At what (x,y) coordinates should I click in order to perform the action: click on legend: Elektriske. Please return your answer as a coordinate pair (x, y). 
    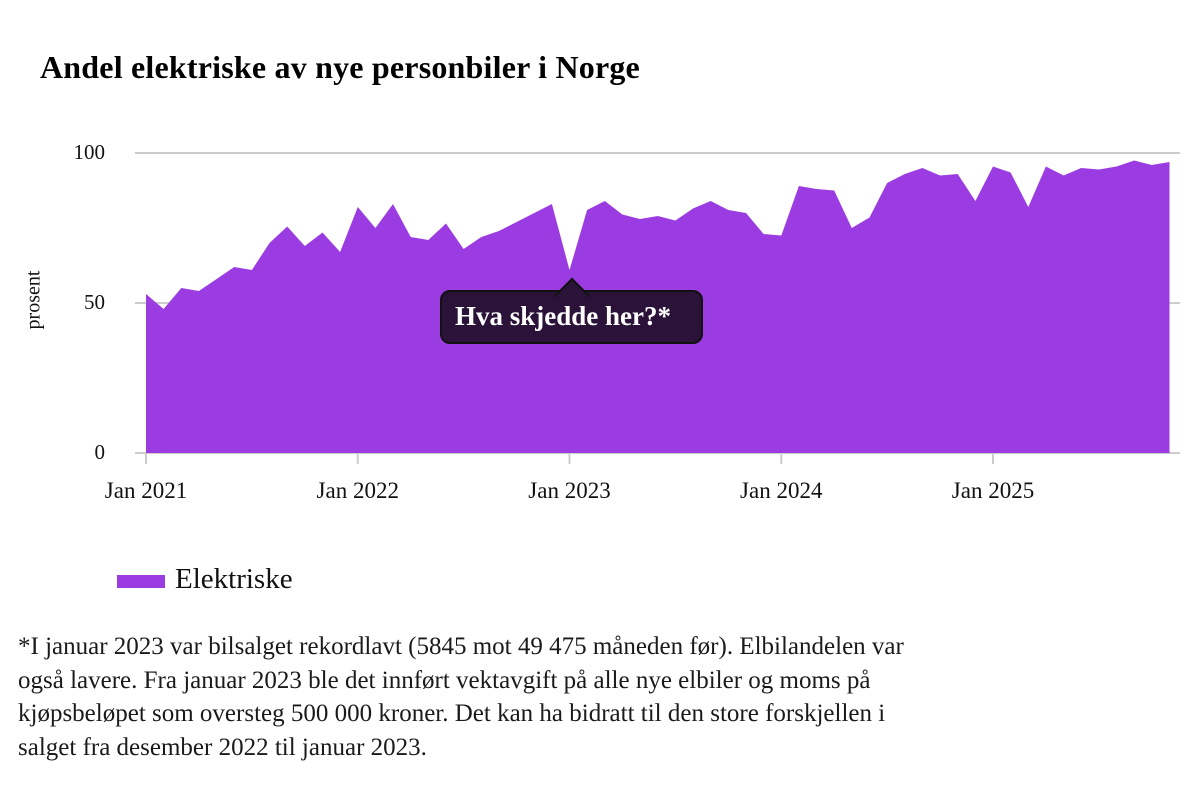
    Looking at the image, I should click on (205, 579).